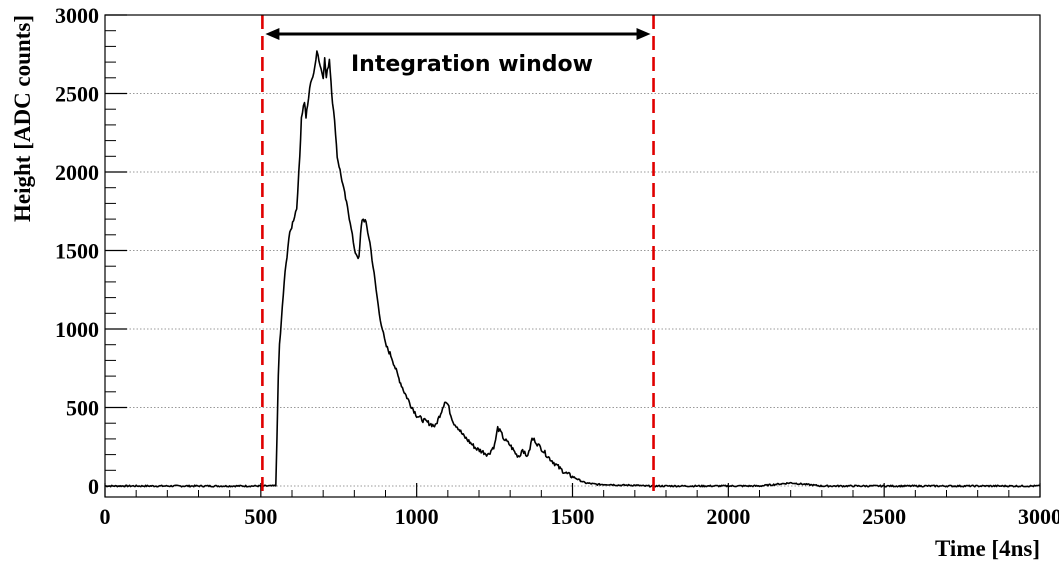 The width and height of the screenshot is (1059, 567). Describe the element at coordinates (82, 408) in the screenshot. I see `y-tick-label: 500` at that location.